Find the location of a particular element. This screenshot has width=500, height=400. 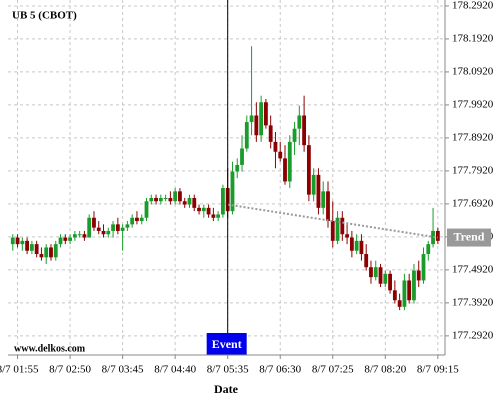

x-tick-label: 8/7 03:45 is located at coordinates (123, 370).